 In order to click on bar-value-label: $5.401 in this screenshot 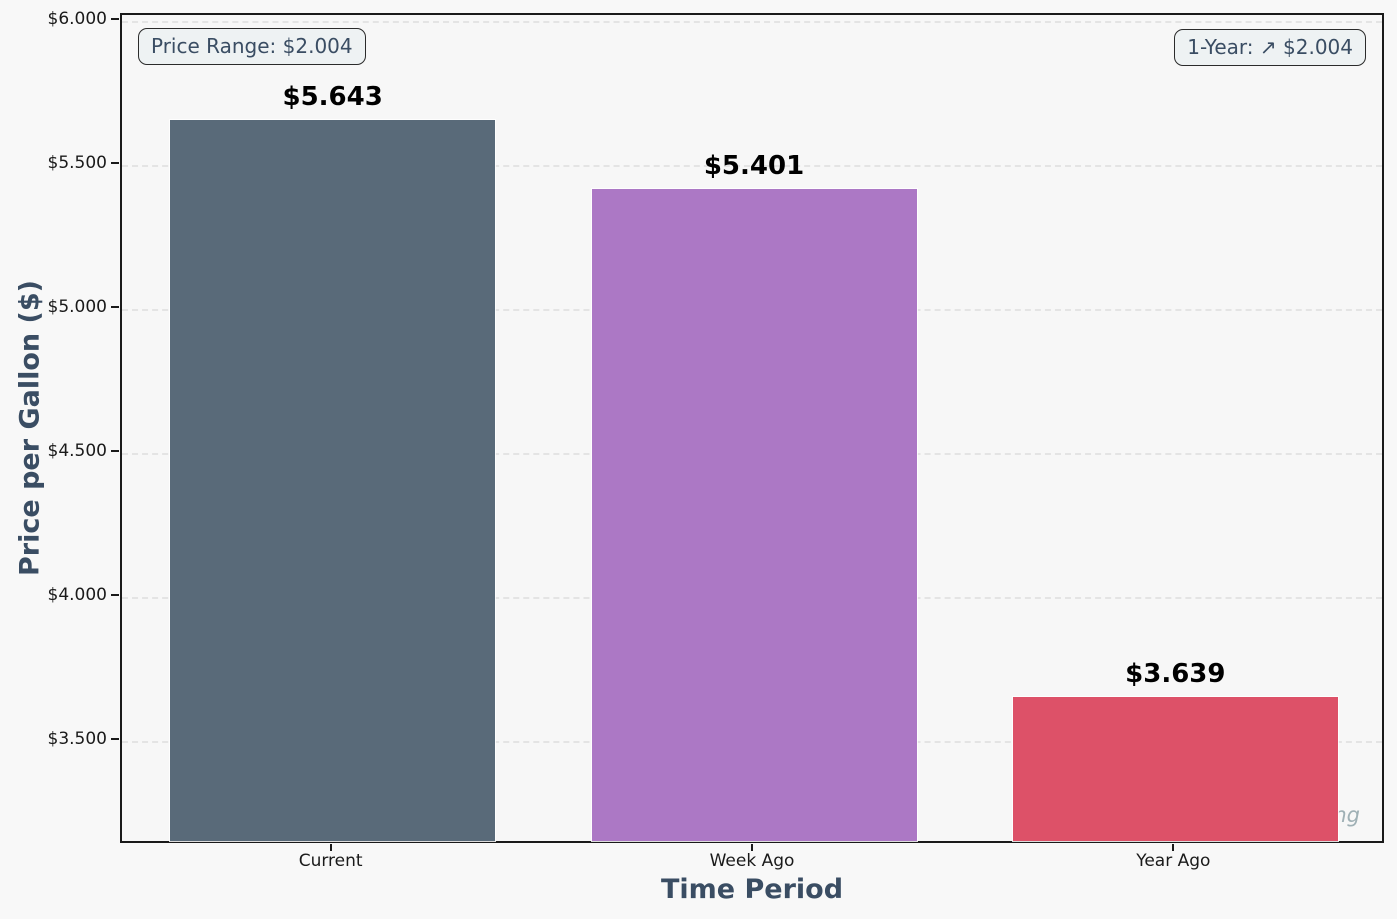, I will do `click(754, 166)`.